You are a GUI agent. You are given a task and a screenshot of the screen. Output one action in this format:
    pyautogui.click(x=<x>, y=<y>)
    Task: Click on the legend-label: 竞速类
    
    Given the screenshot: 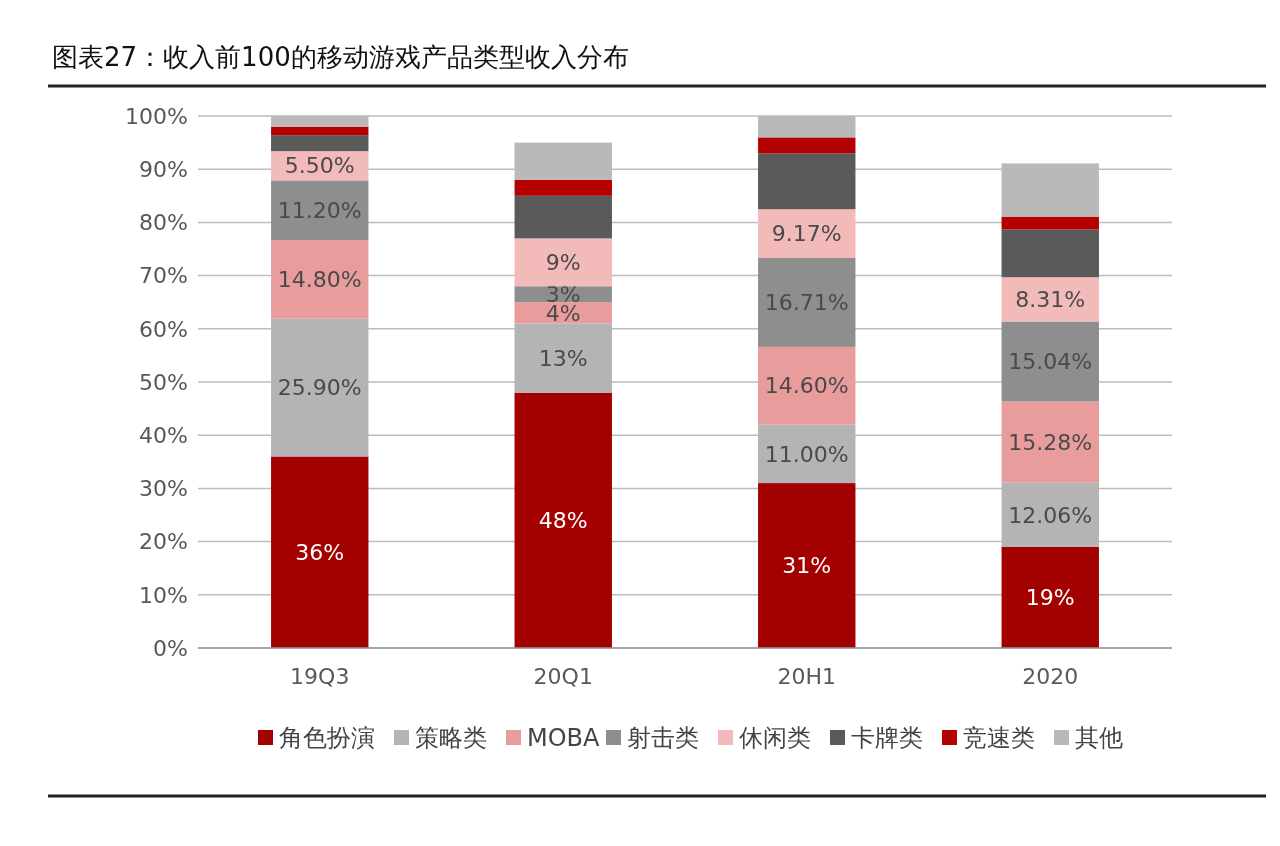 What is the action you would take?
    pyautogui.click(x=999, y=738)
    